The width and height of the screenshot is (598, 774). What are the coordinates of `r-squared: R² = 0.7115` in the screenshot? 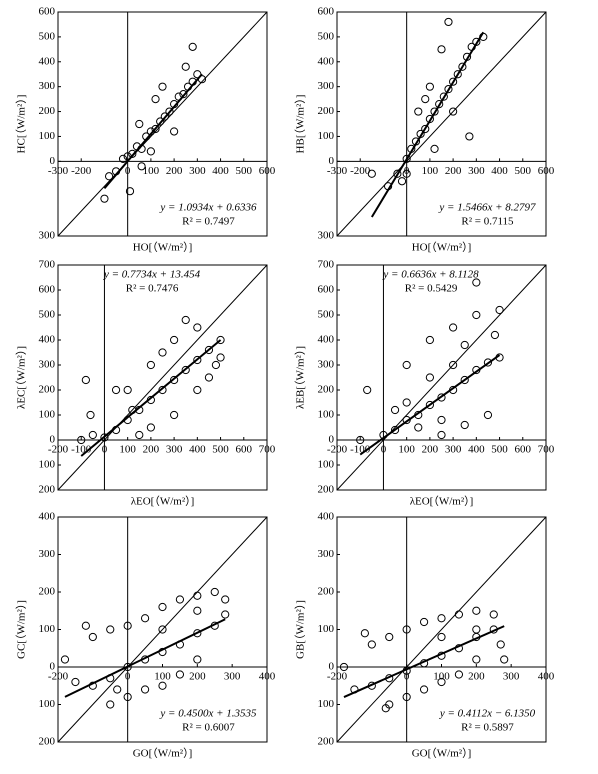 It's located at (487, 222).